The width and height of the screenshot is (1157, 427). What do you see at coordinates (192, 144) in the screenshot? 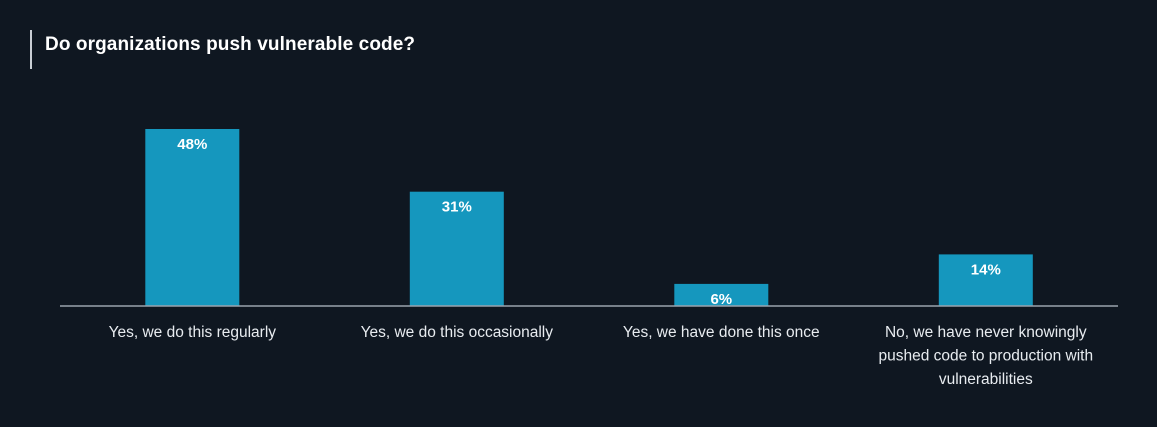
I see `bar-value-label-1: 48%` at bounding box center [192, 144].